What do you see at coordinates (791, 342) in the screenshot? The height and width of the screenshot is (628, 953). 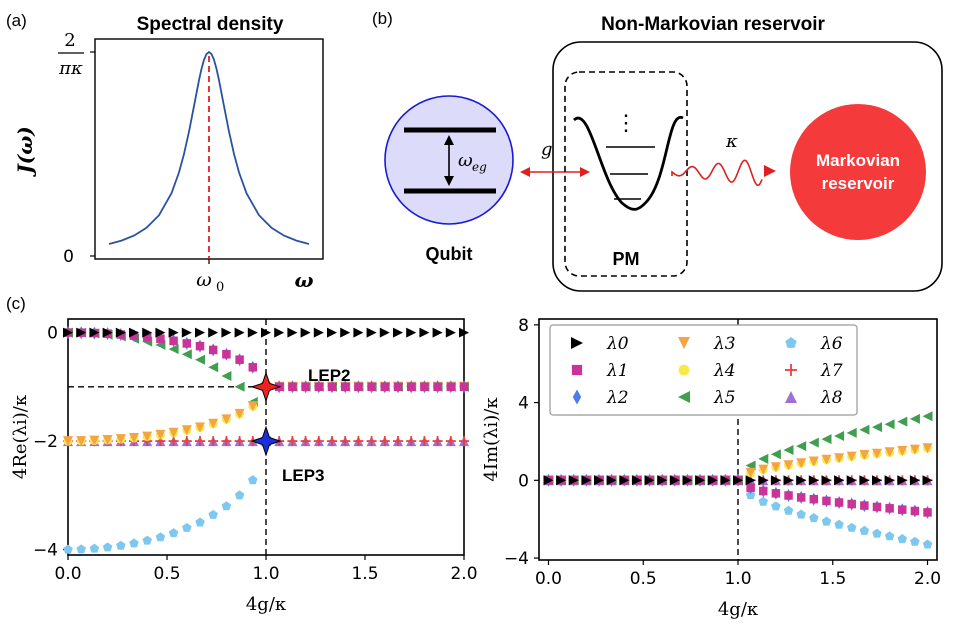 I see `legend-marker-λ6` at bounding box center [791, 342].